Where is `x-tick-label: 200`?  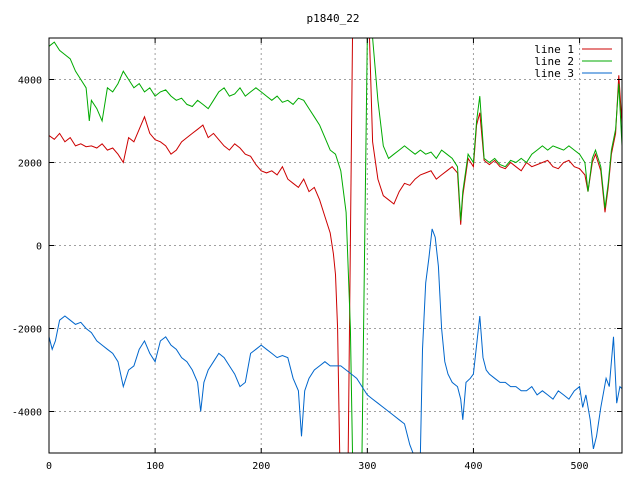 x-tick-label: 200 is located at coordinates (261, 466).